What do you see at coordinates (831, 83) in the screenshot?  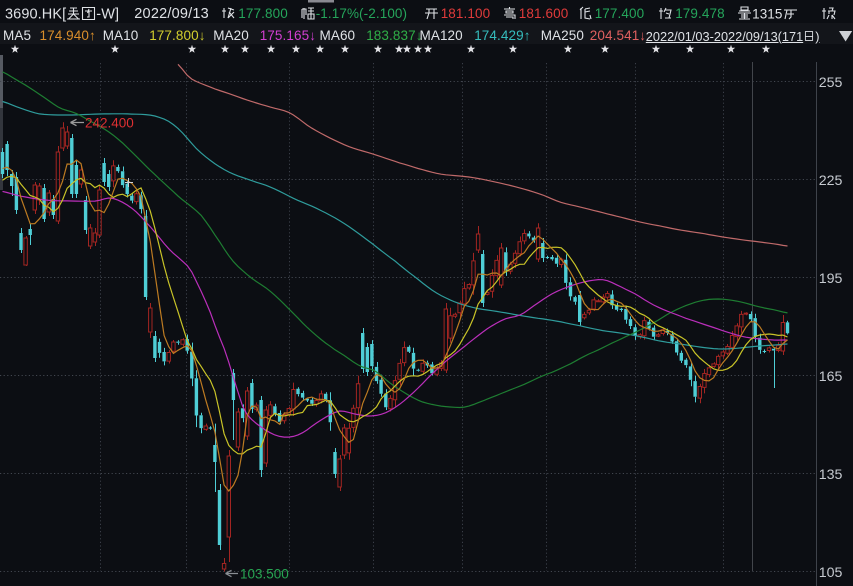 I see `svg-text: 255` at bounding box center [831, 83].